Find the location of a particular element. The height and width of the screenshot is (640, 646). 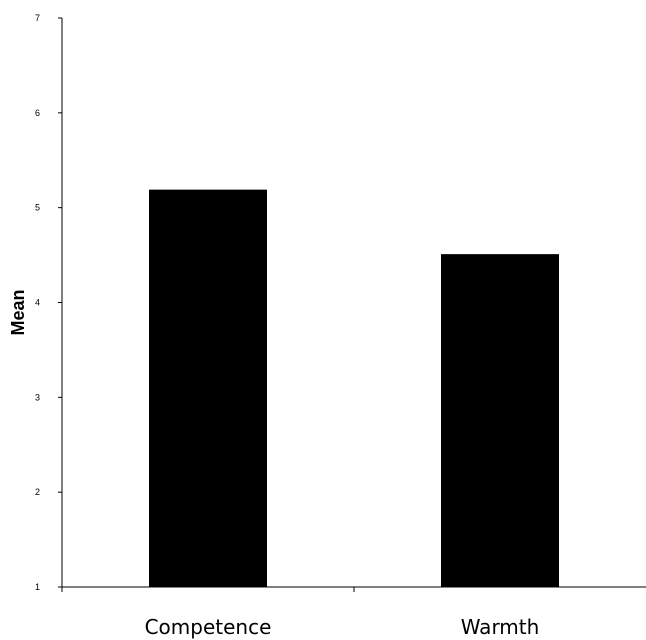

bar-warmth is located at coordinates (500, 420).